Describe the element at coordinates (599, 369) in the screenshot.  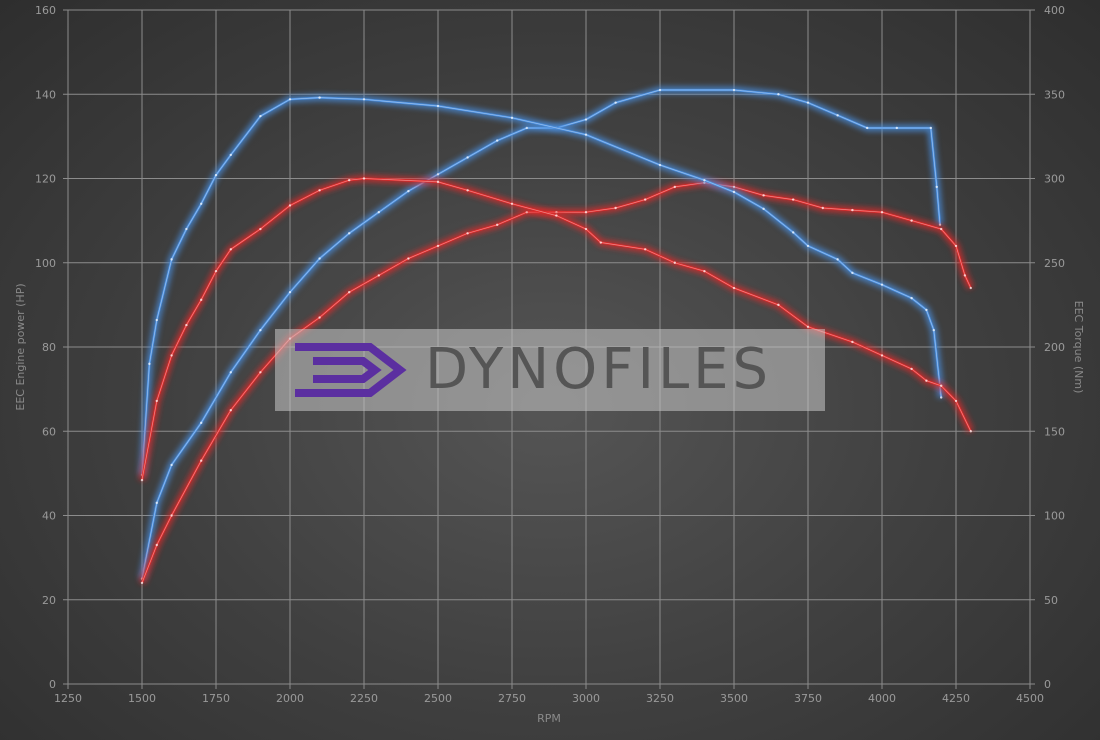
I see `watermark-text: DYNOFILES` at that location.